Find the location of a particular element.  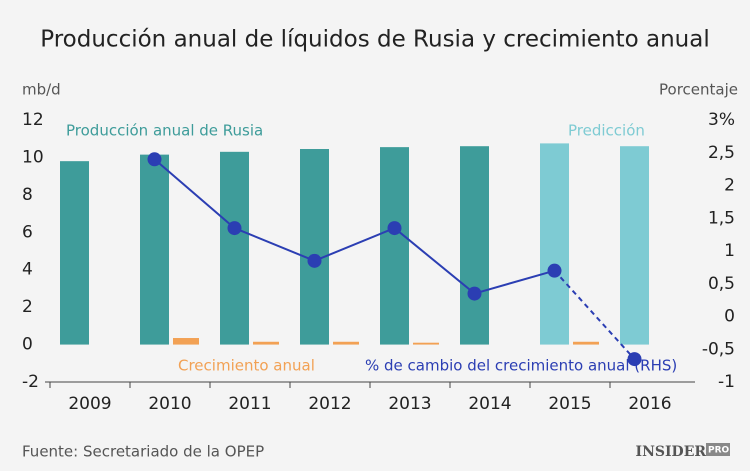

x-tick-label: 2015 is located at coordinates (569, 404).